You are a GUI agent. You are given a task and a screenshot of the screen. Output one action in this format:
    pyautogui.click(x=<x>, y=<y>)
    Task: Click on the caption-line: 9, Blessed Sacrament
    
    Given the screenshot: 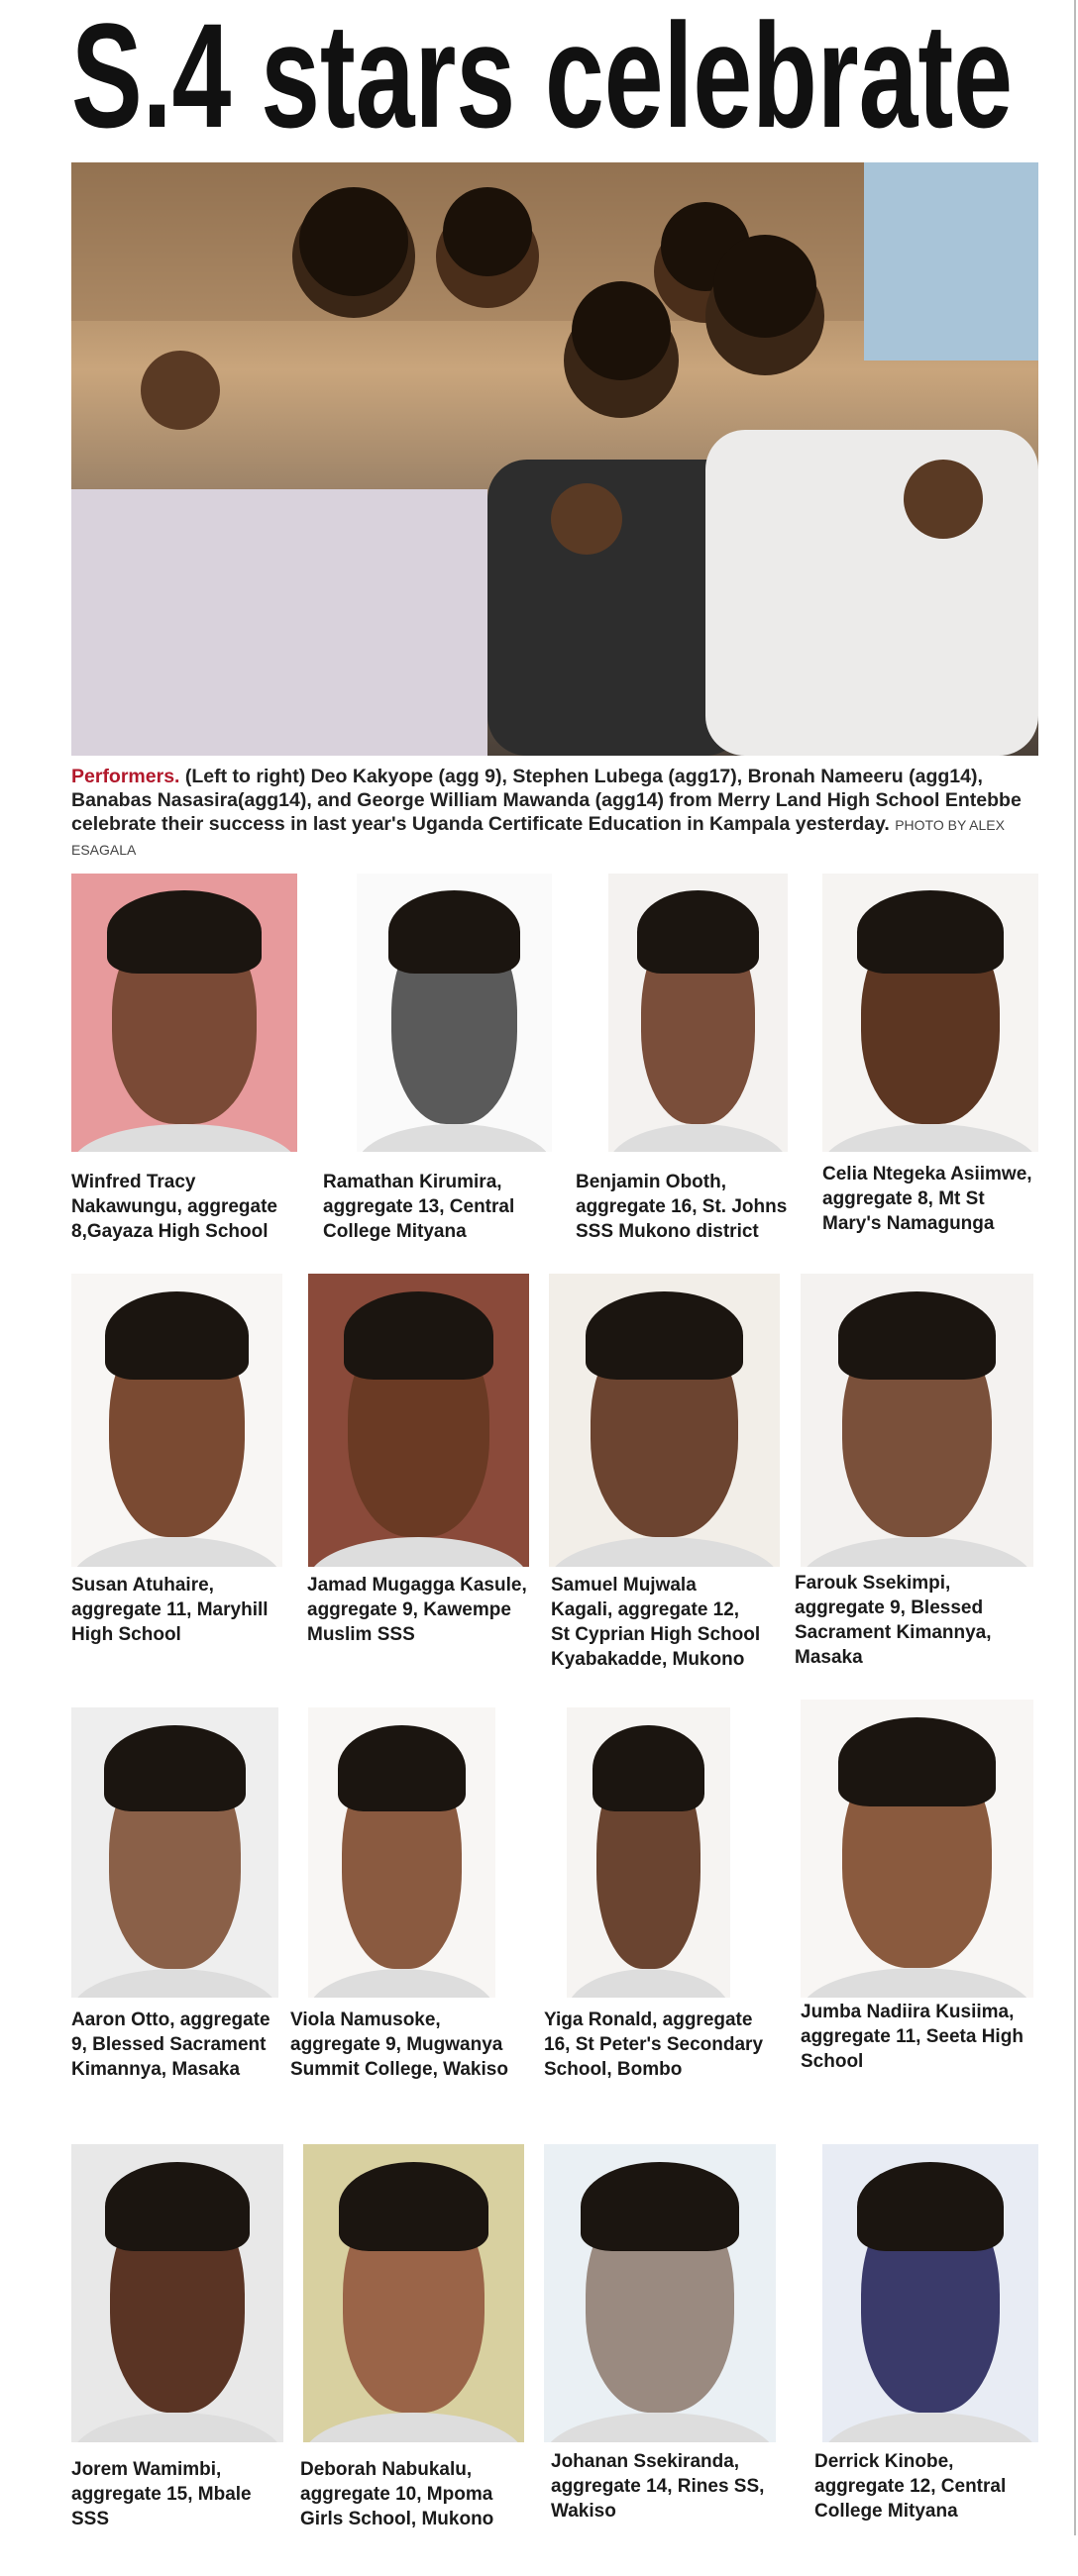 What is the action you would take?
    pyautogui.click(x=169, y=2044)
    